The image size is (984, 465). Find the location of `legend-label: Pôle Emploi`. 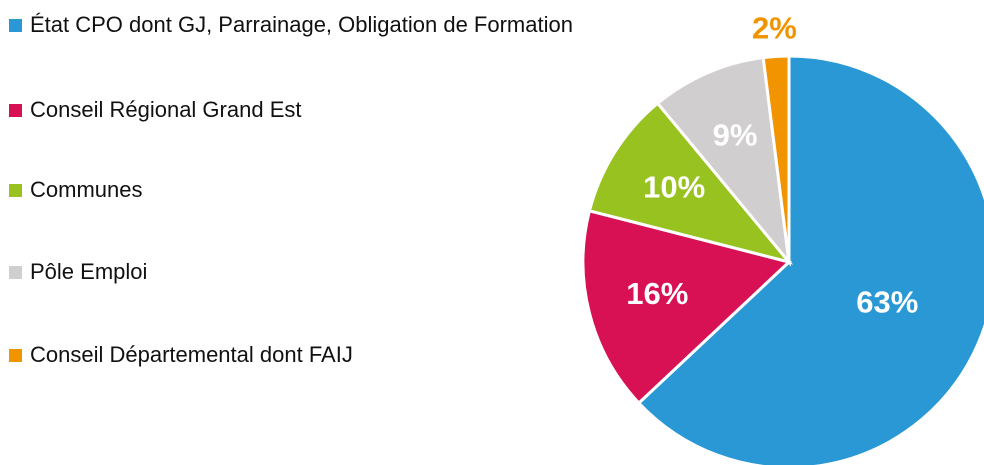

legend-label: Pôle Emploi is located at coordinates (88, 271).